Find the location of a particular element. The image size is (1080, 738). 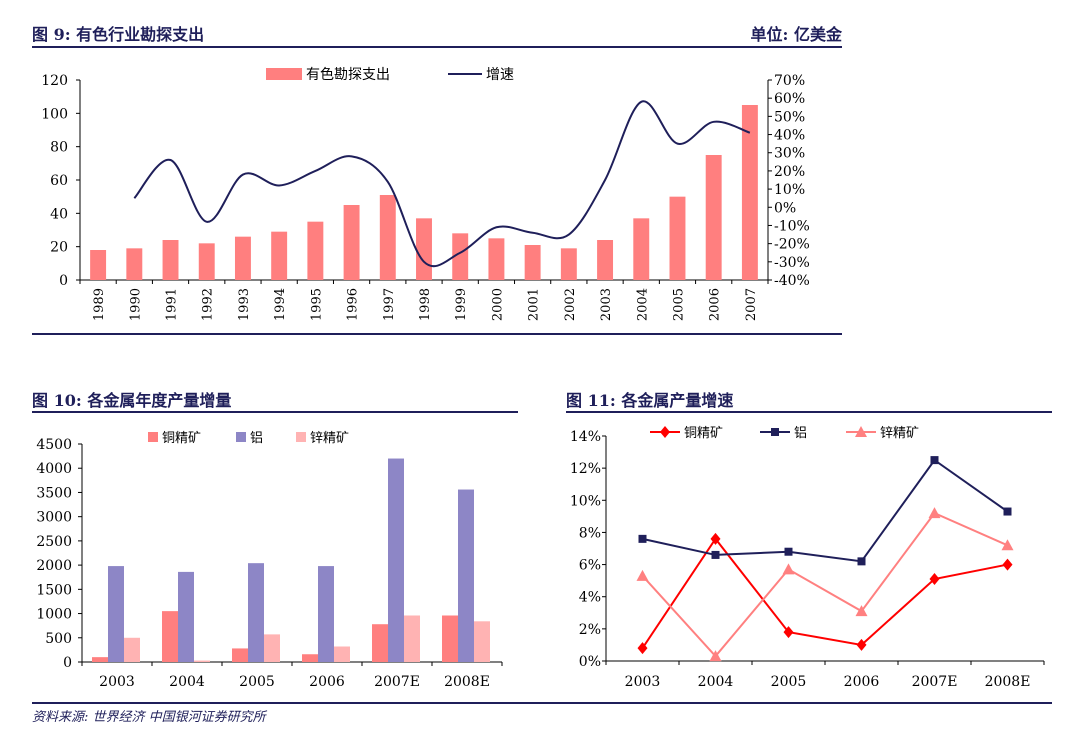

fig10-legend-label: 铝 is located at coordinates (256, 438).